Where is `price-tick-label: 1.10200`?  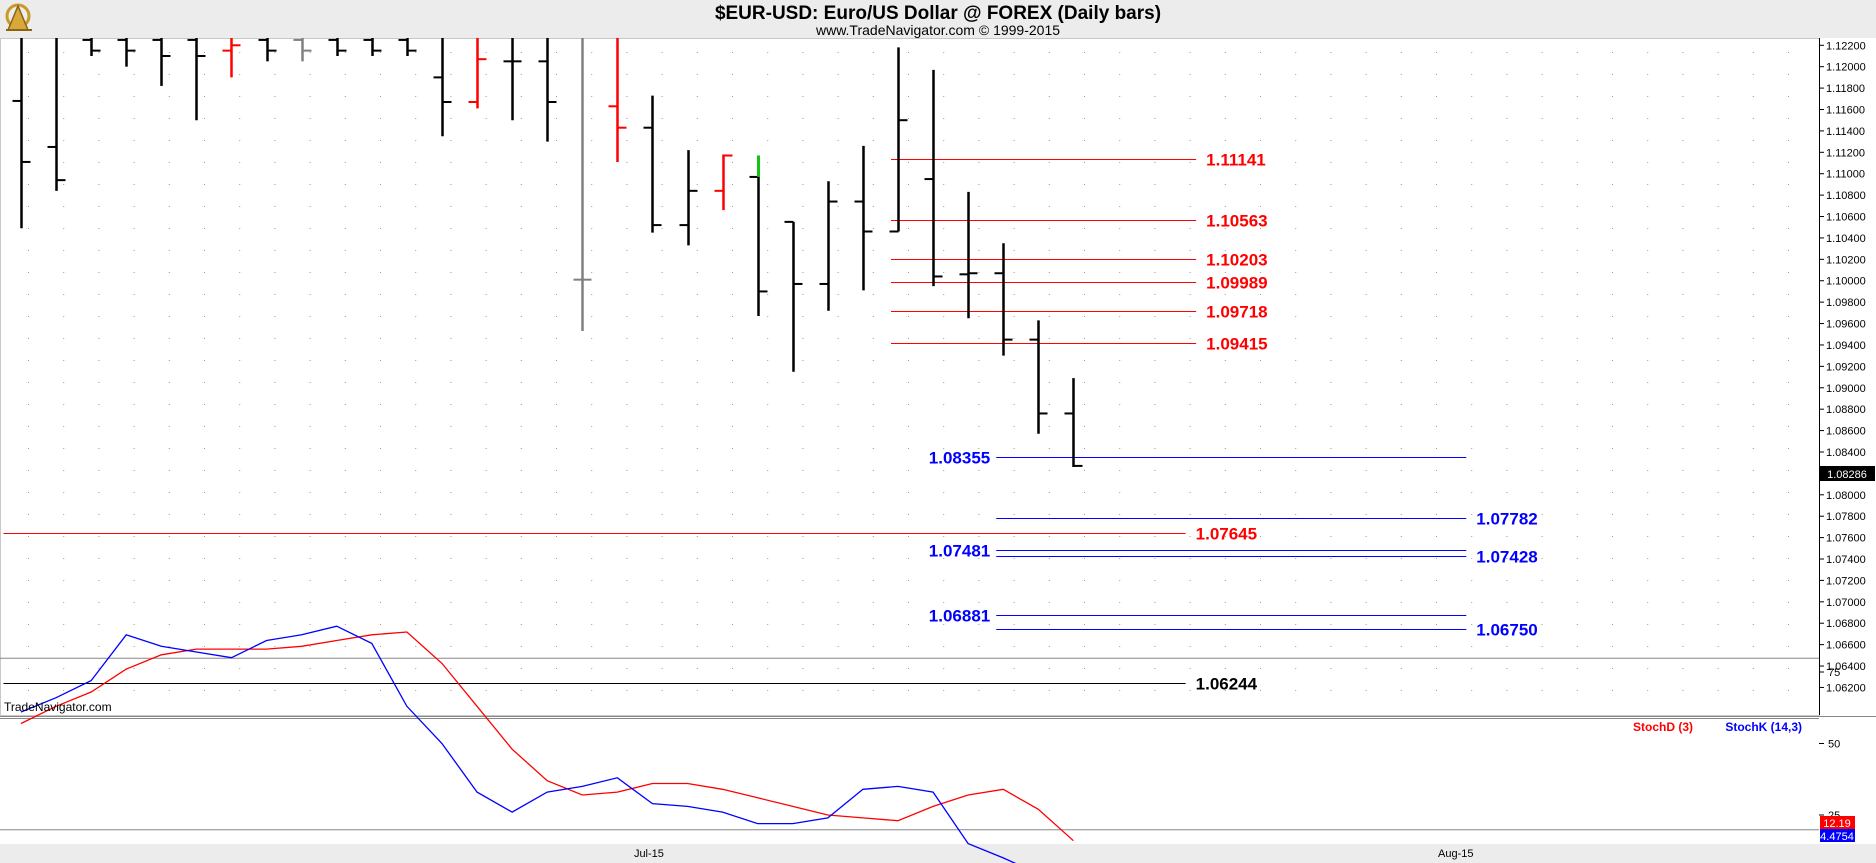
price-tick-label: 1.10200 is located at coordinates (1846, 260).